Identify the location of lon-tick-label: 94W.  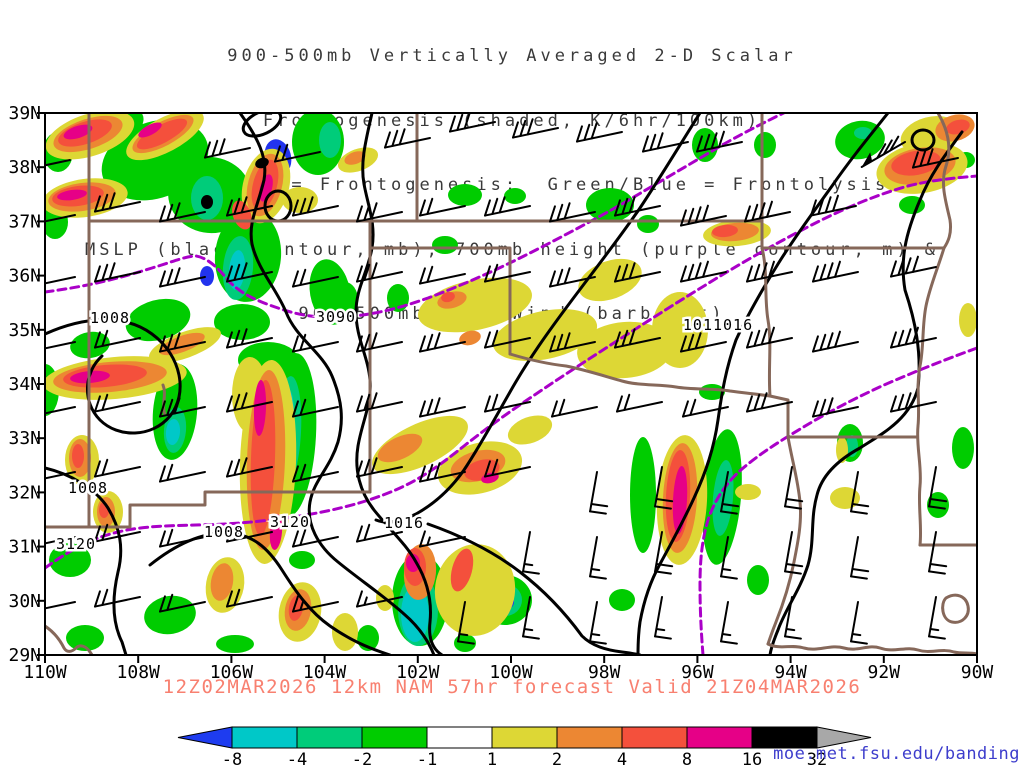
(790, 672).